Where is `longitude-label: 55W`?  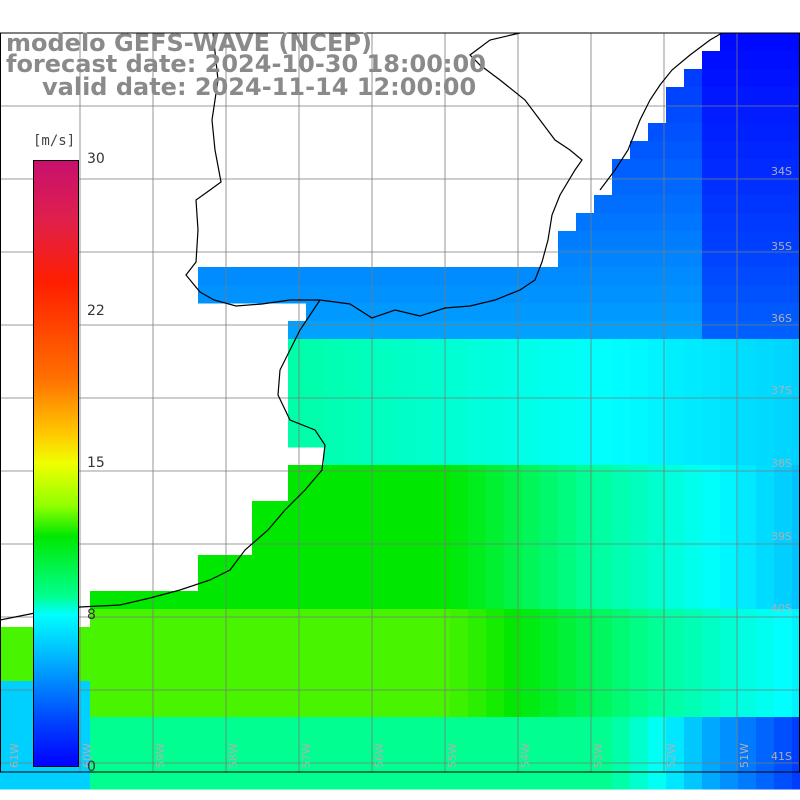
longitude-label: 55W is located at coordinates (452, 755).